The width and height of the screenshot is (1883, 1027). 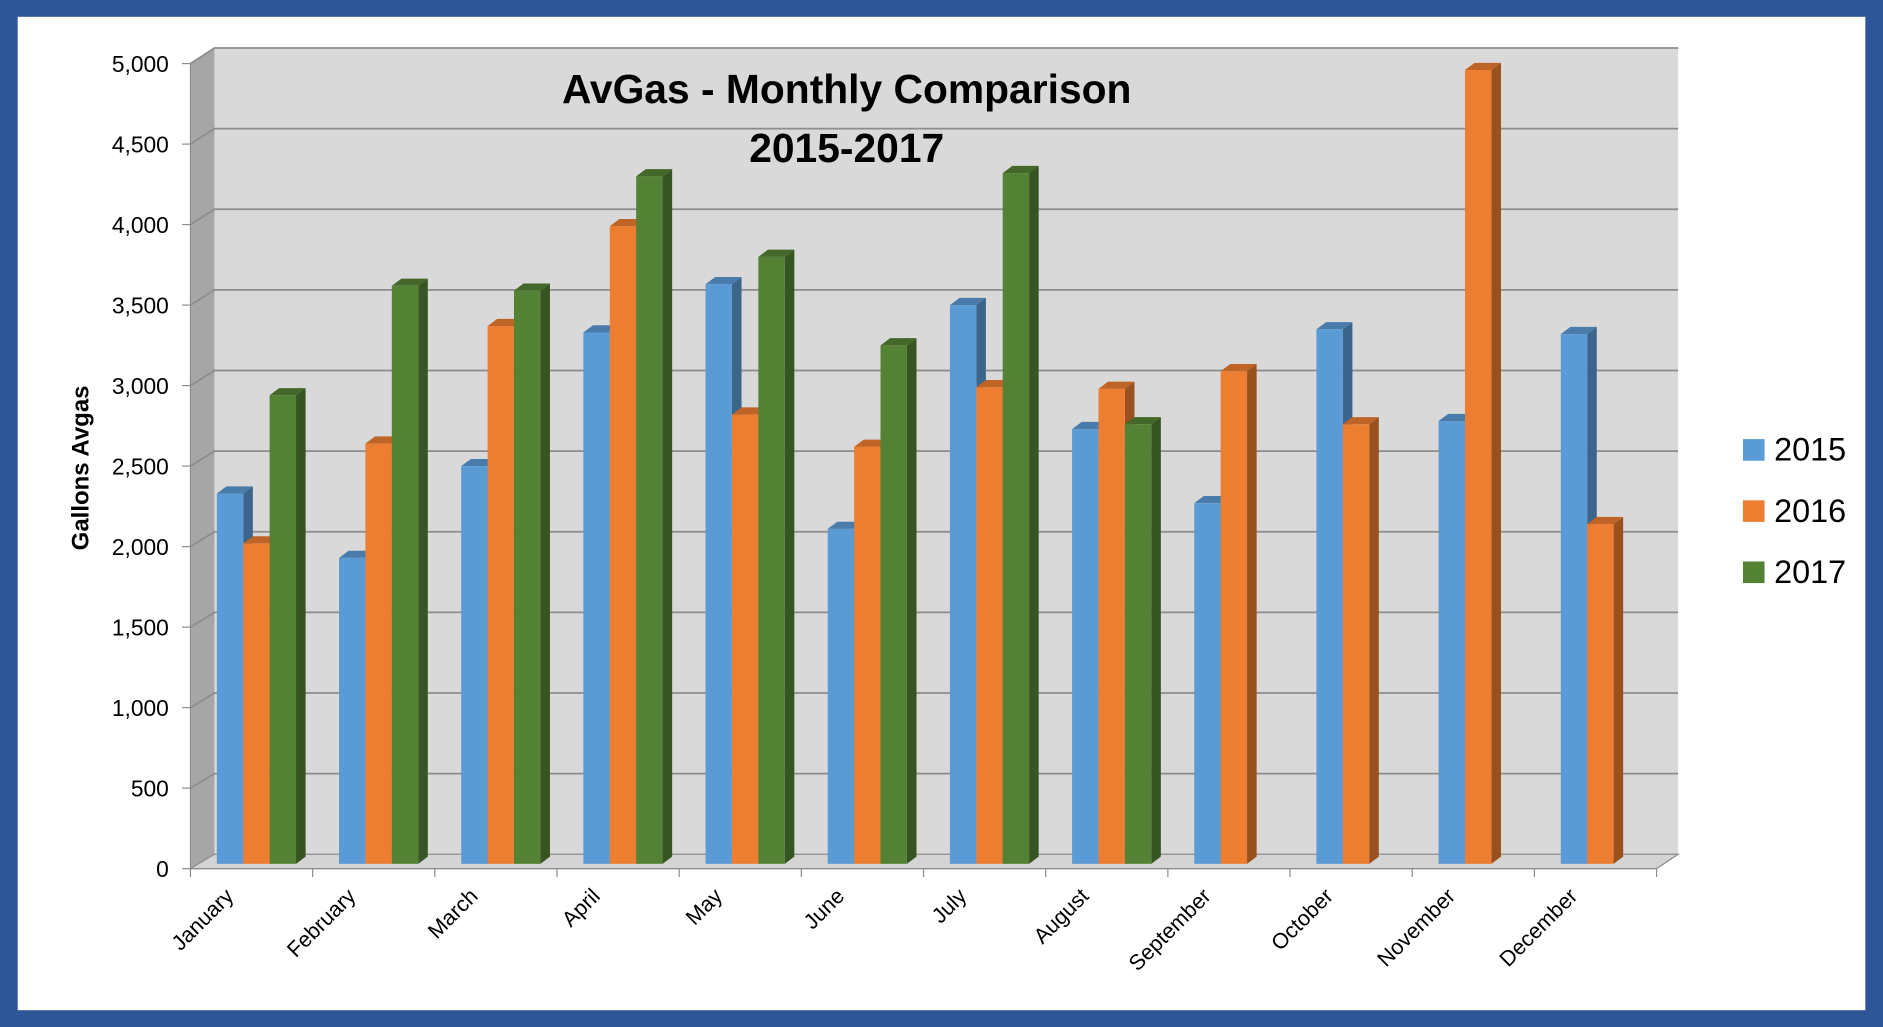 I want to click on y-axis-label: Gallons Avgas, so click(x=80, y=467).